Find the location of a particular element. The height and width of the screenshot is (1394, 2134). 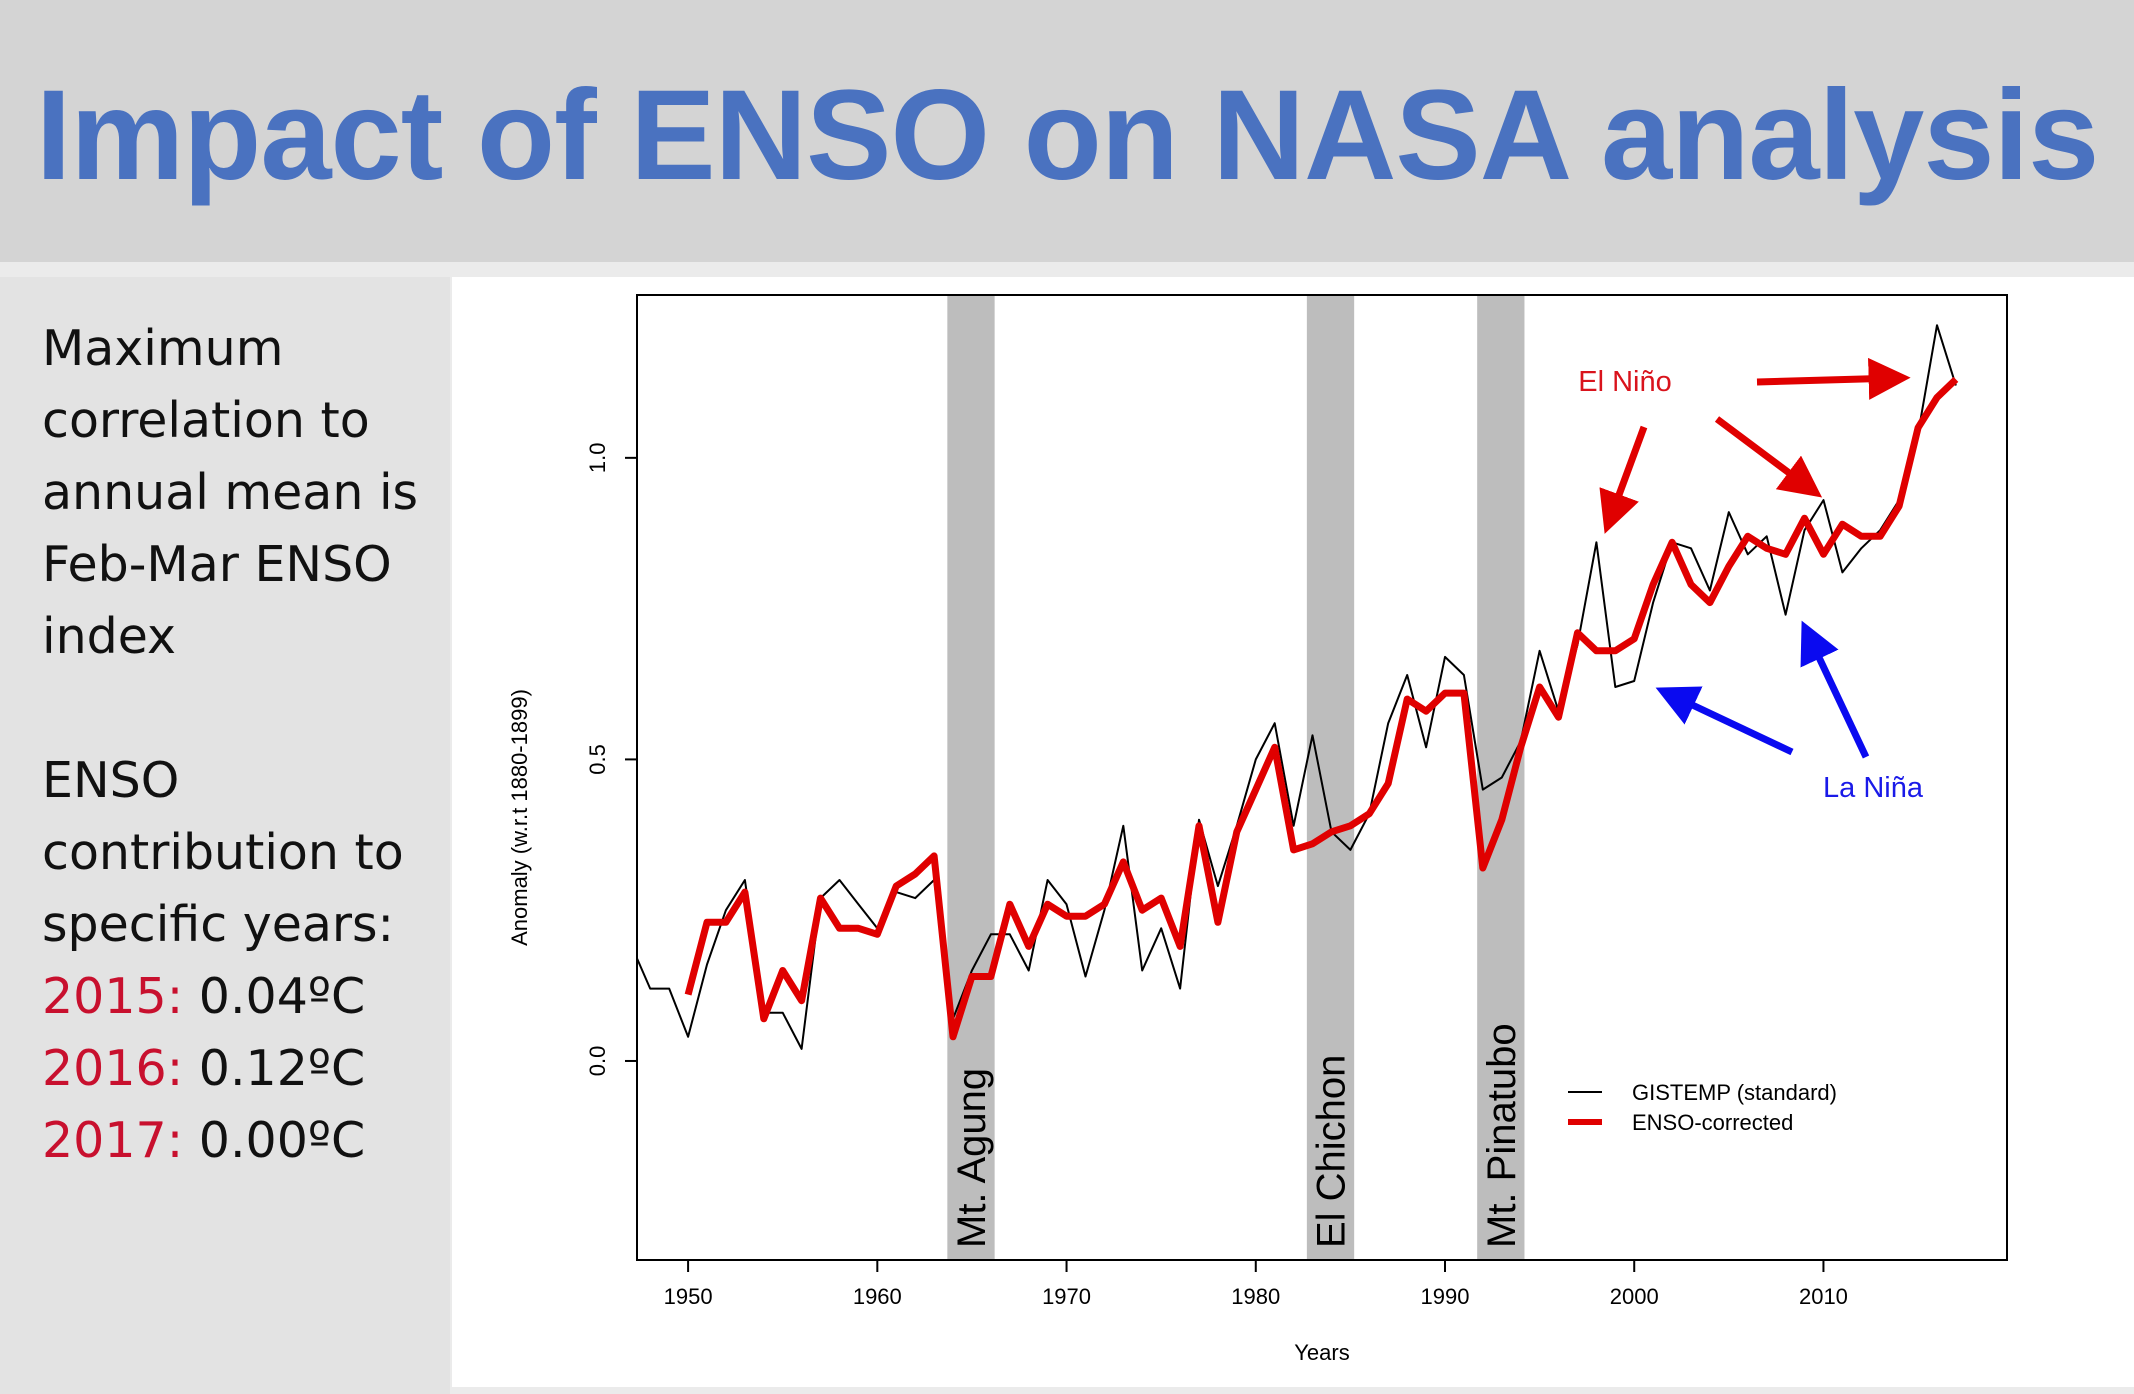

y-axis-title: Anomaly (w.r.t 1880-1899) is located at coordinates (519, 817).